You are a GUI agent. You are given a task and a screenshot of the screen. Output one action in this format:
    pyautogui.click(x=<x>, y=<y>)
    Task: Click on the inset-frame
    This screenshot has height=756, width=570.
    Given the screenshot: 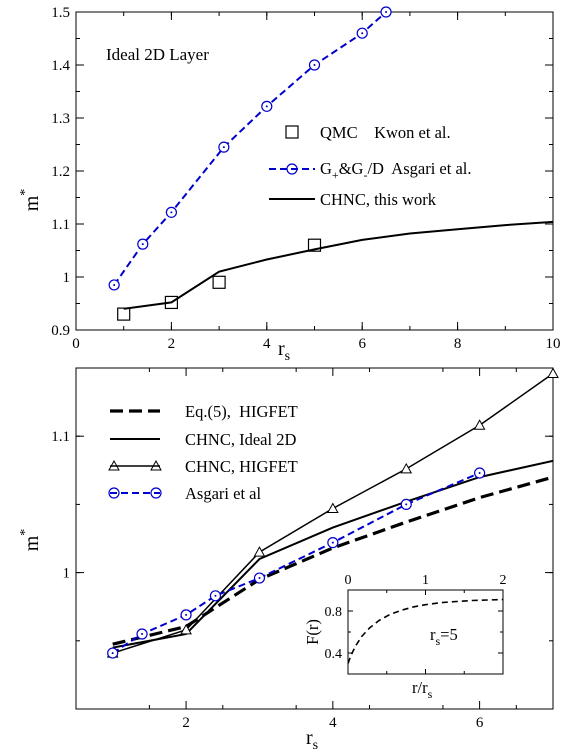 What is the action you would take?
    pyautogui.click(x=425, y=632)
    